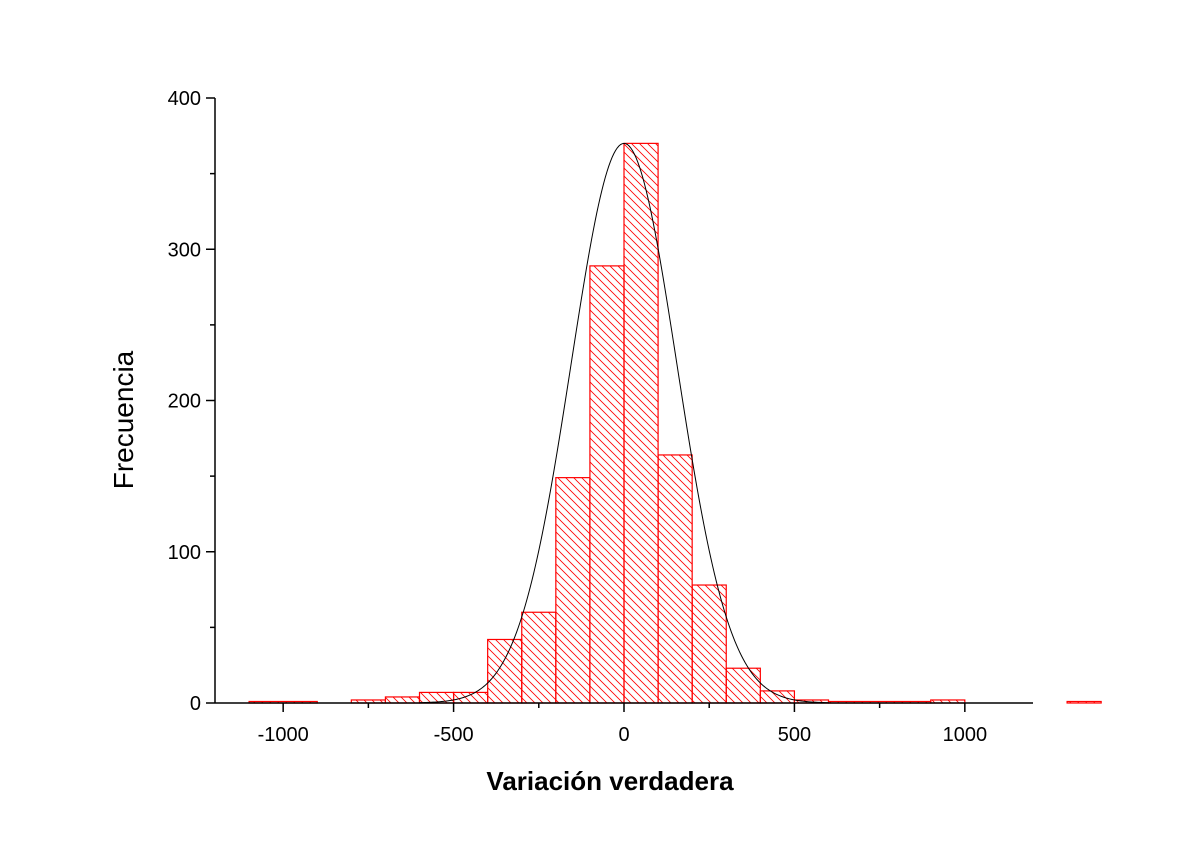 Image resolution: width=1200 pixels, height=844 pixels. I want to click on x-axis-title: Variación verdadera, so click(610, 781).